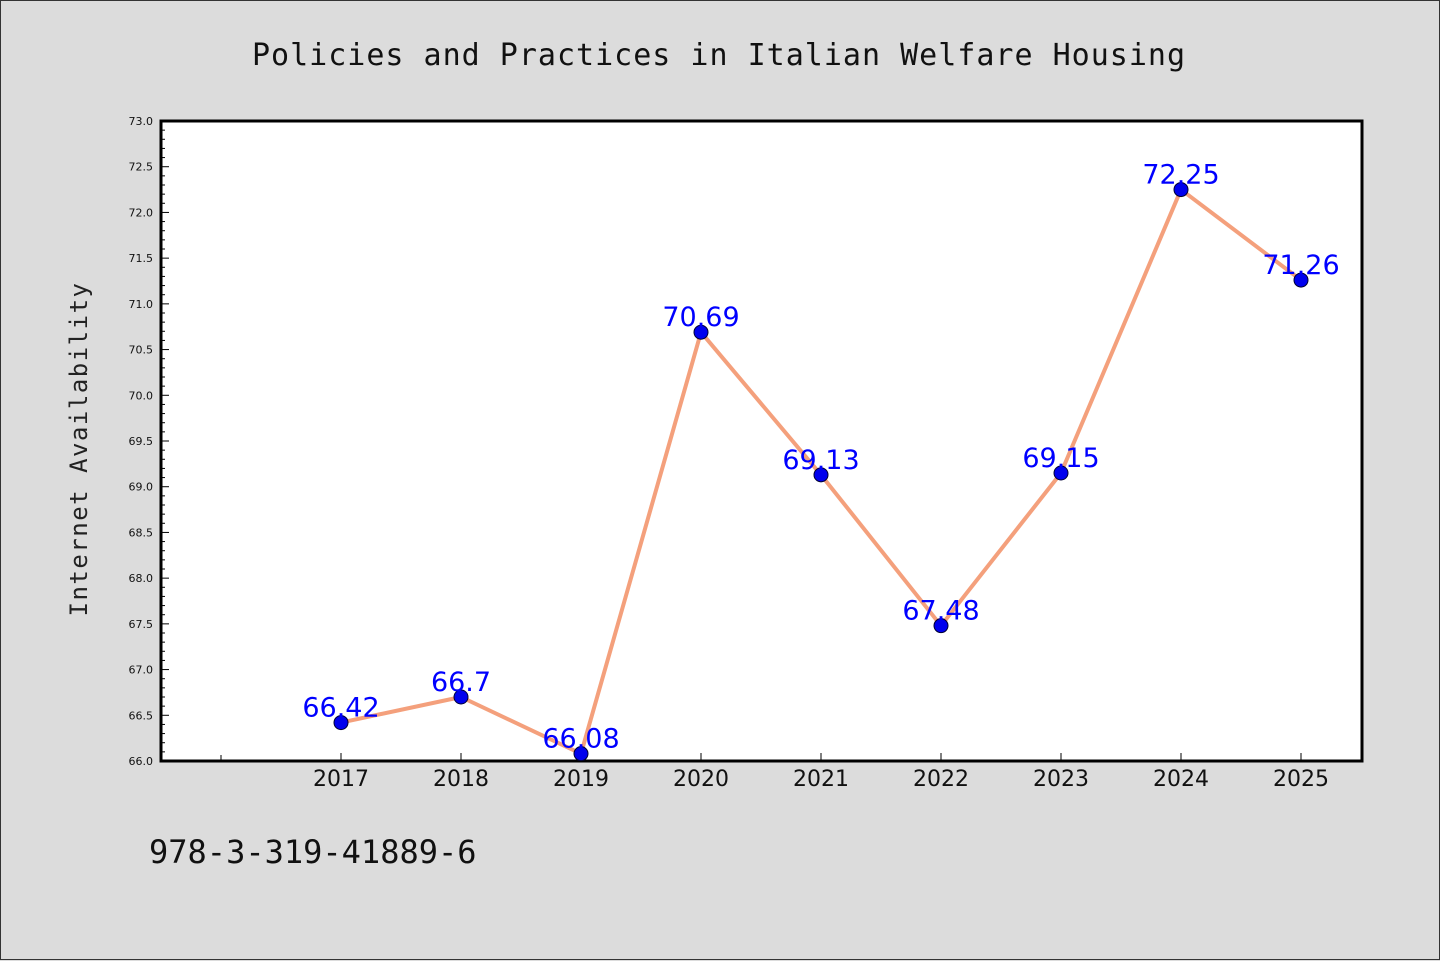 The image size is (1440, 961). I want to click on data-label: 70.69, so click(700, 317).